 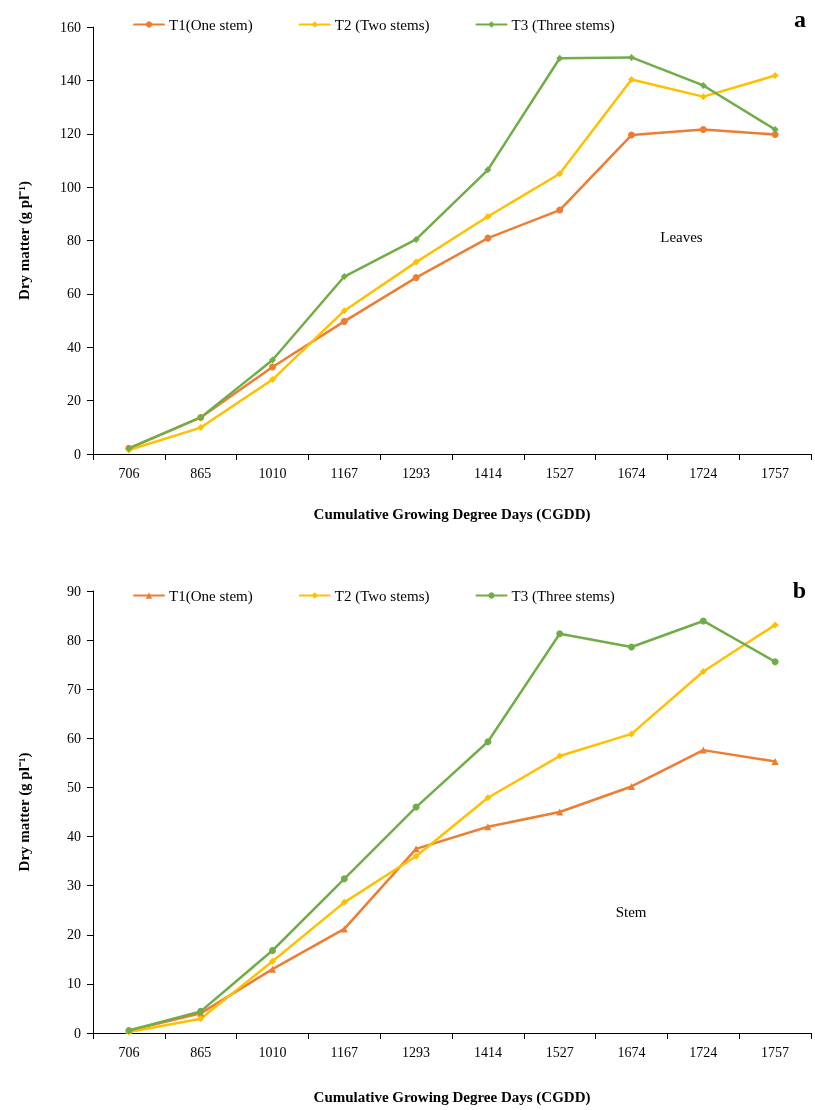 I want to click on annotation: Stem, so click(x=631, y=912).